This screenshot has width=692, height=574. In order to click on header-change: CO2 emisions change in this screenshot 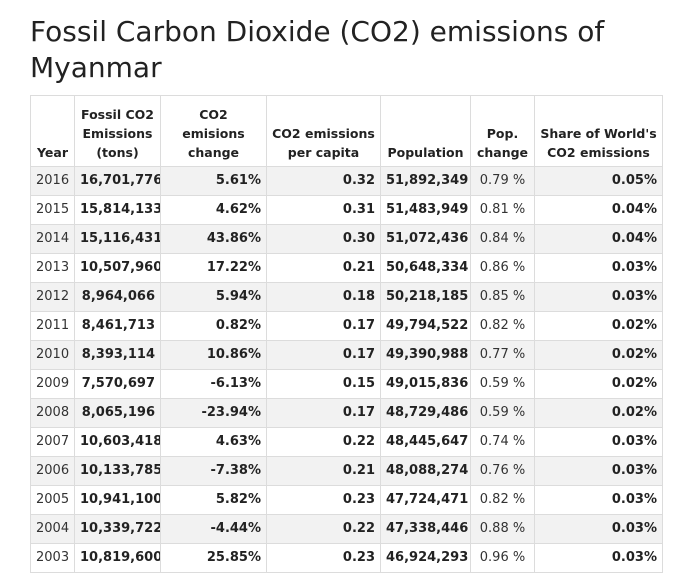, I will do `click(213, 131)`.